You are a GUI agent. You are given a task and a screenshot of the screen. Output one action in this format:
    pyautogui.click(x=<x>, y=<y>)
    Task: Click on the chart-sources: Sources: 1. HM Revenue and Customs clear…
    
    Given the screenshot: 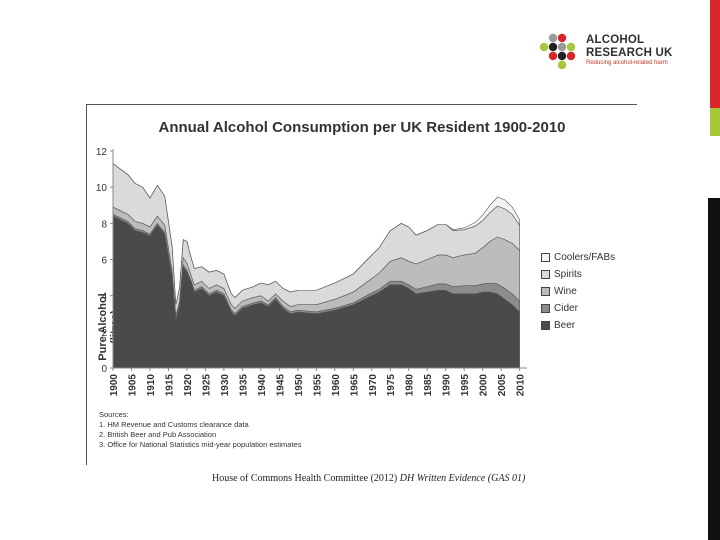 What is the action you would take?
    pyautogui.click(x=200, y=430)
    